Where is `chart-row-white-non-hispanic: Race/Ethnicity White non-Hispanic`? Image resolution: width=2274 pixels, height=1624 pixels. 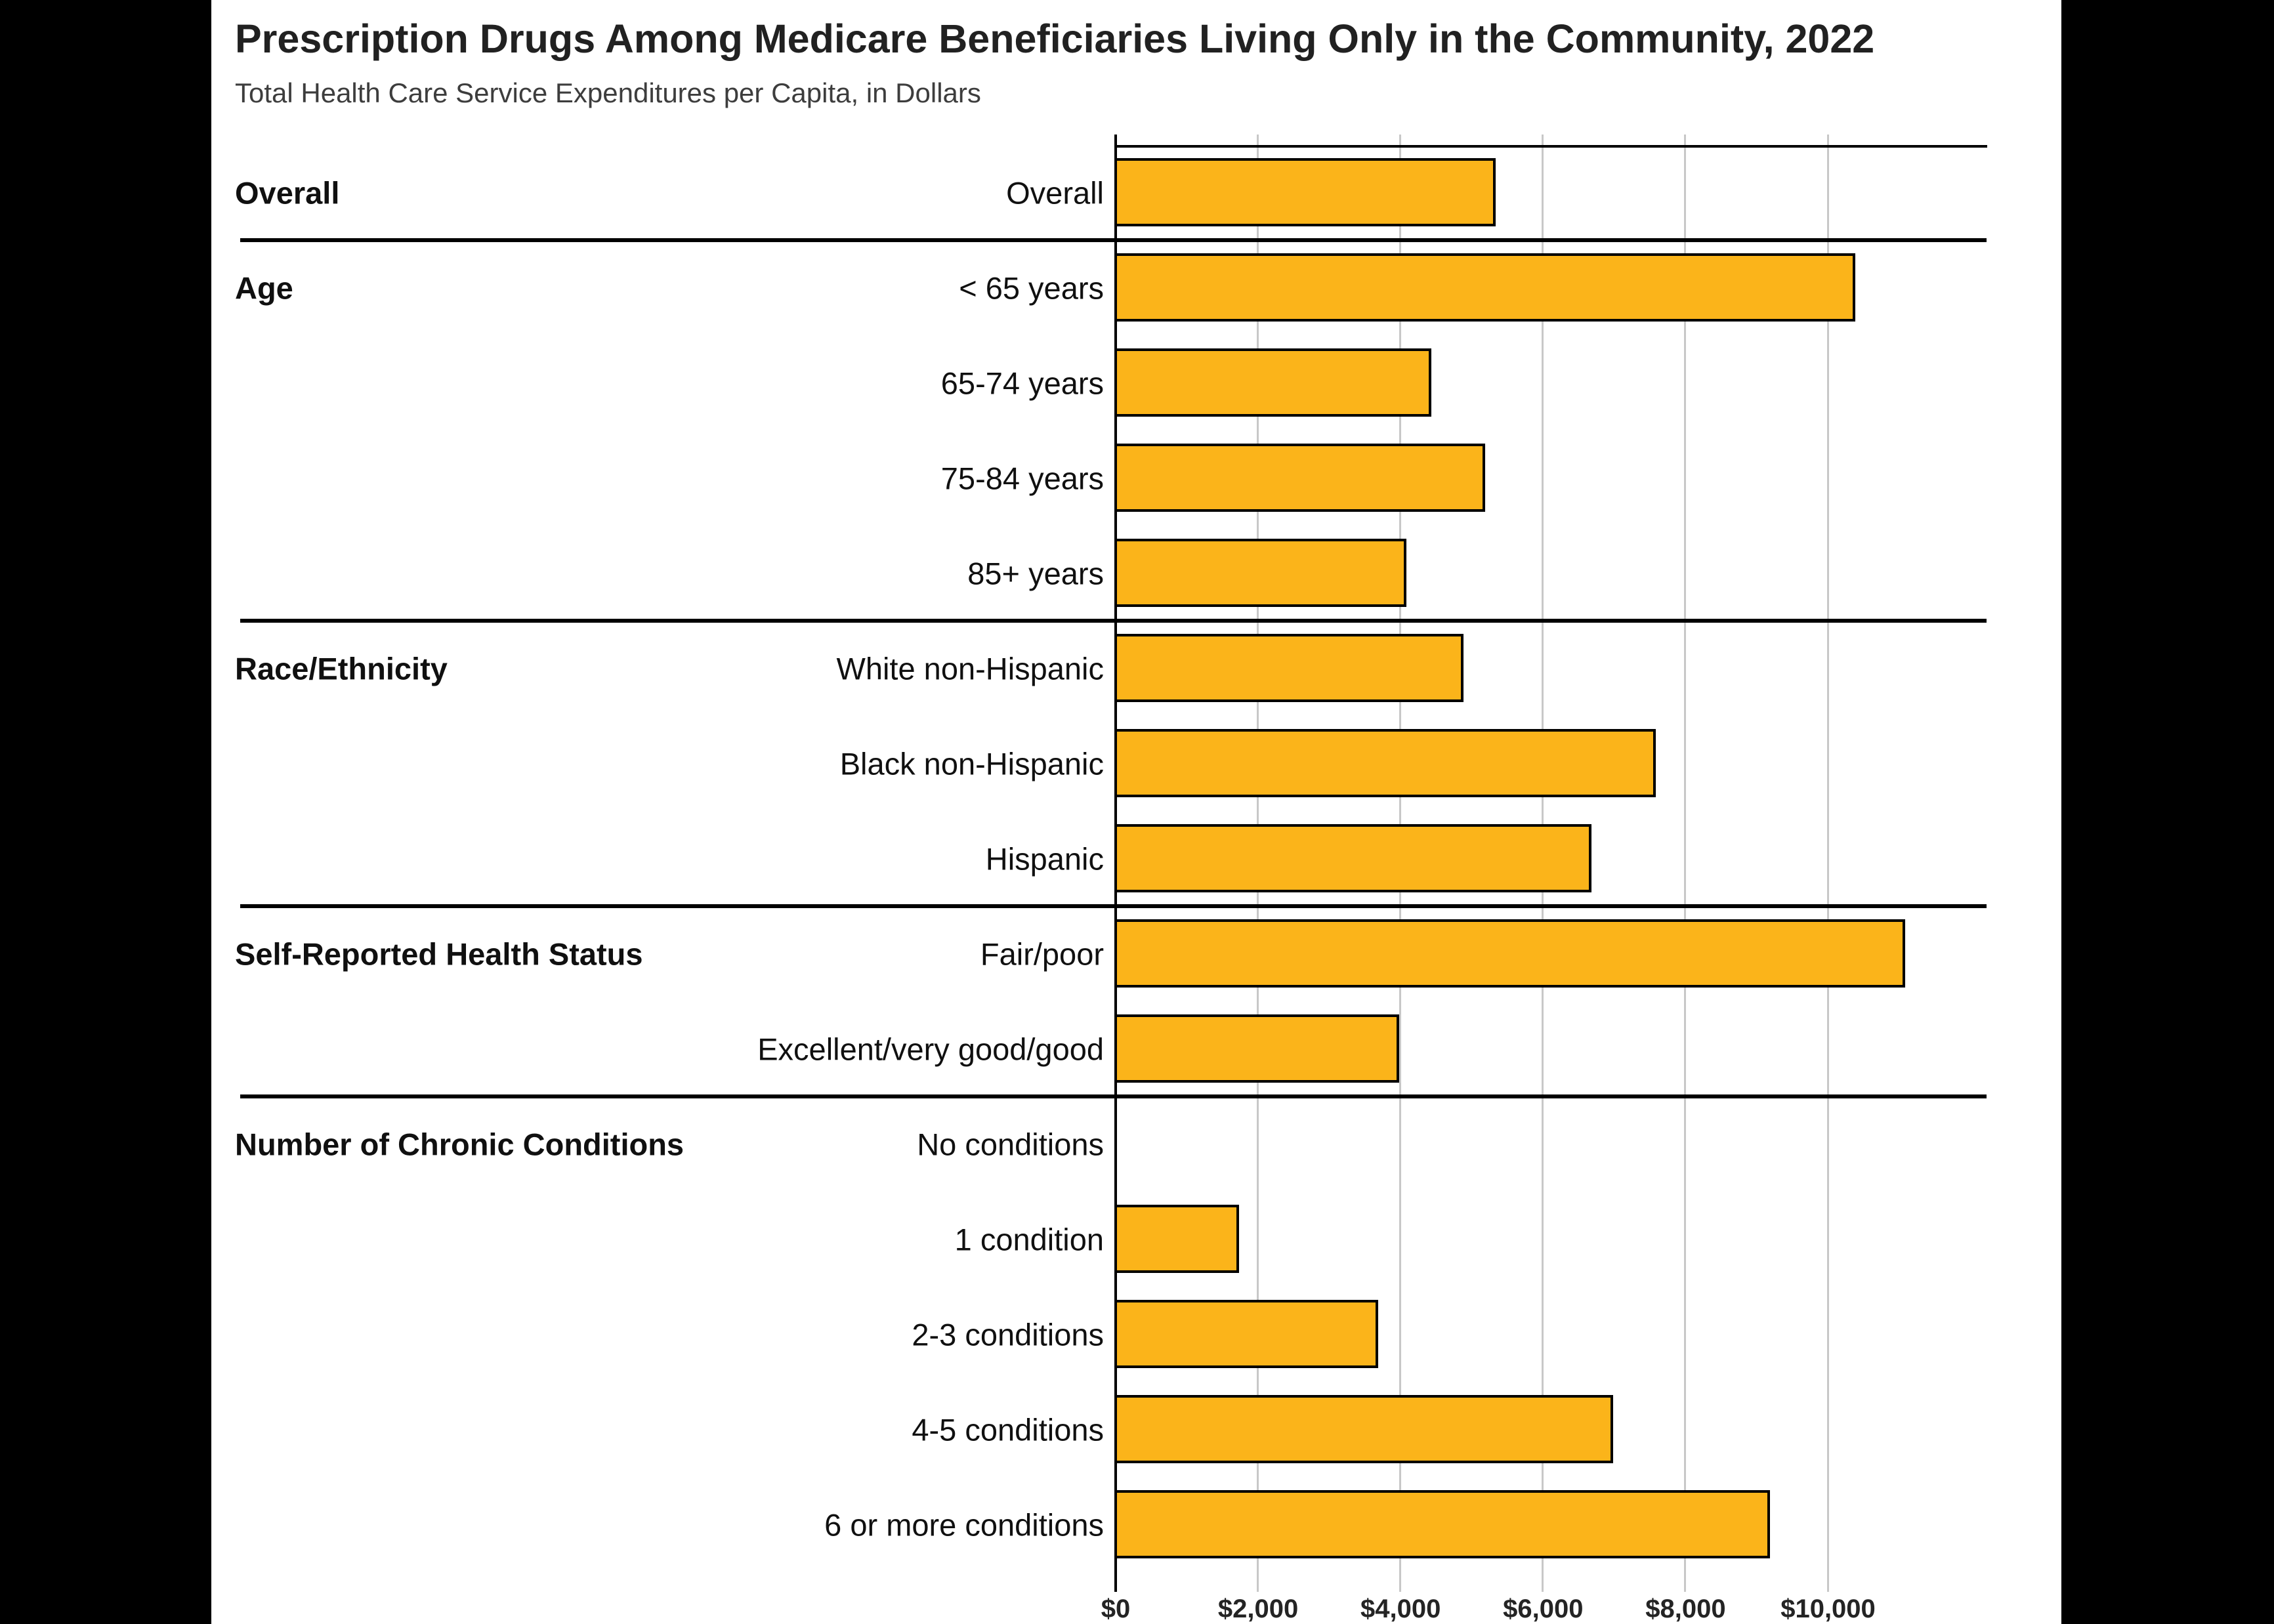
chart-row-white-non-hispanic: Race/Ethnicity White non-Hispanic is located at coordinates (1136, 668).